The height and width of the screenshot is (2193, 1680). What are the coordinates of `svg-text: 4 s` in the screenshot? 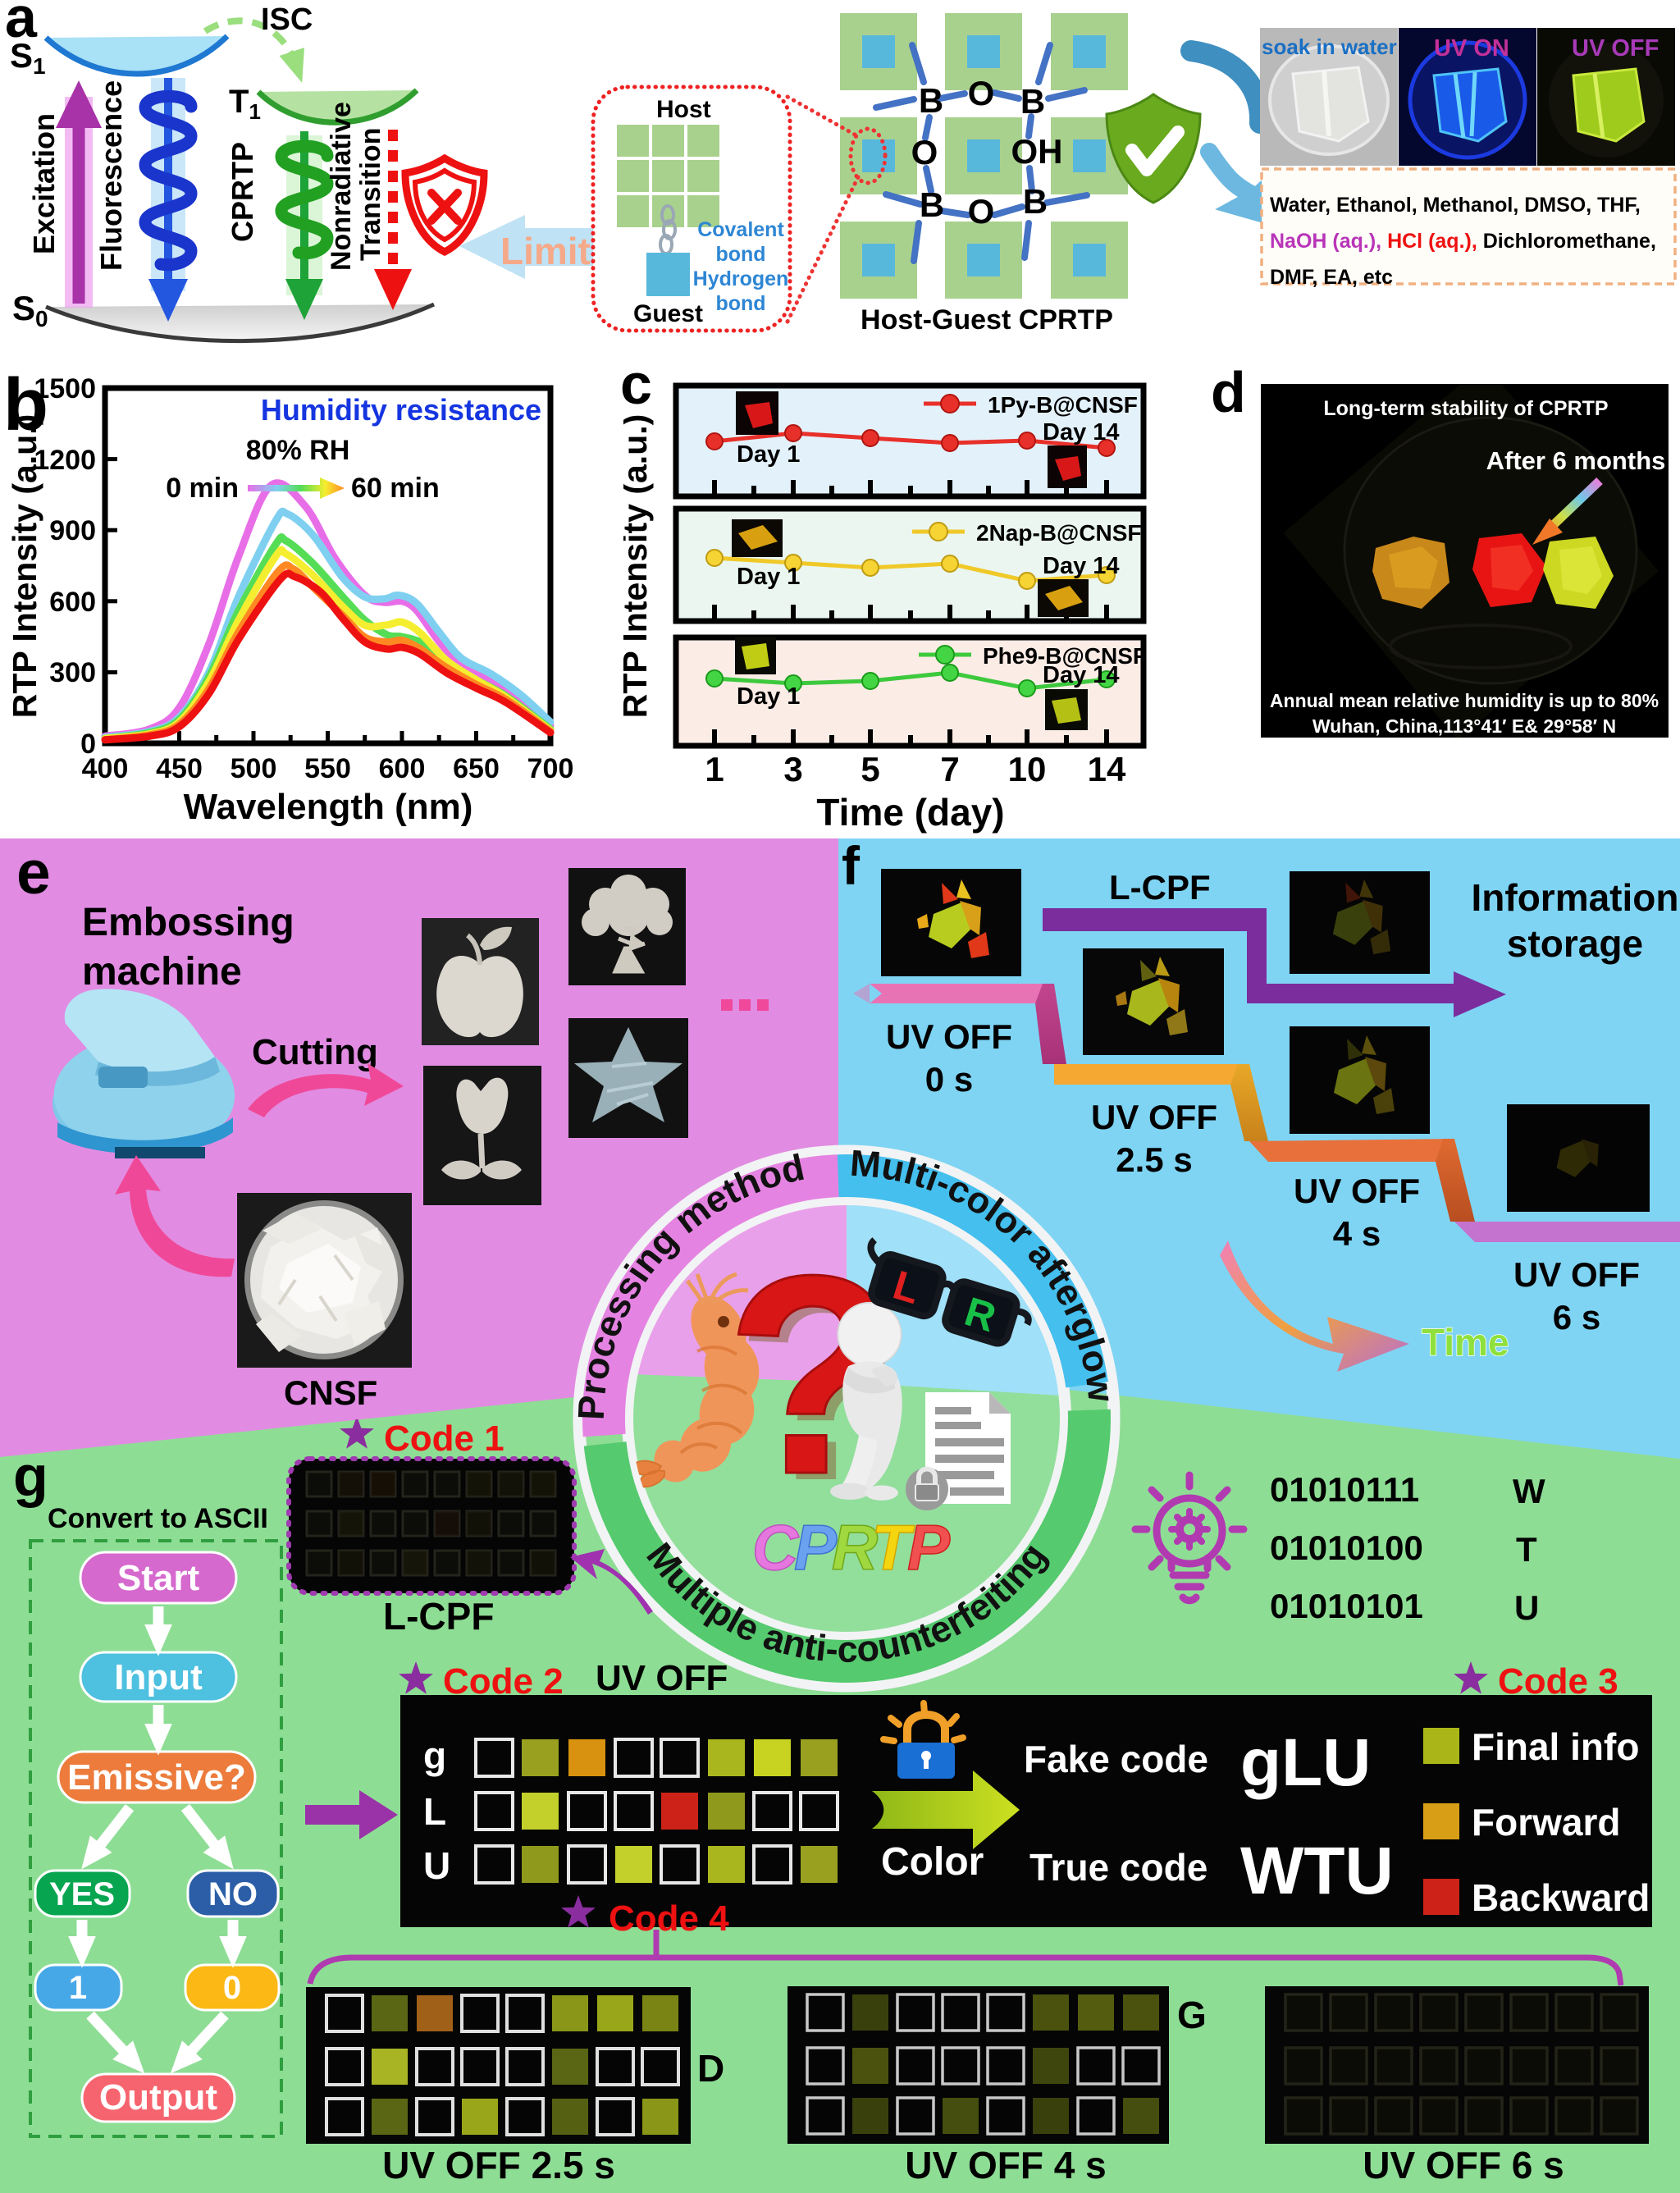 It's located at (1357, 1233).